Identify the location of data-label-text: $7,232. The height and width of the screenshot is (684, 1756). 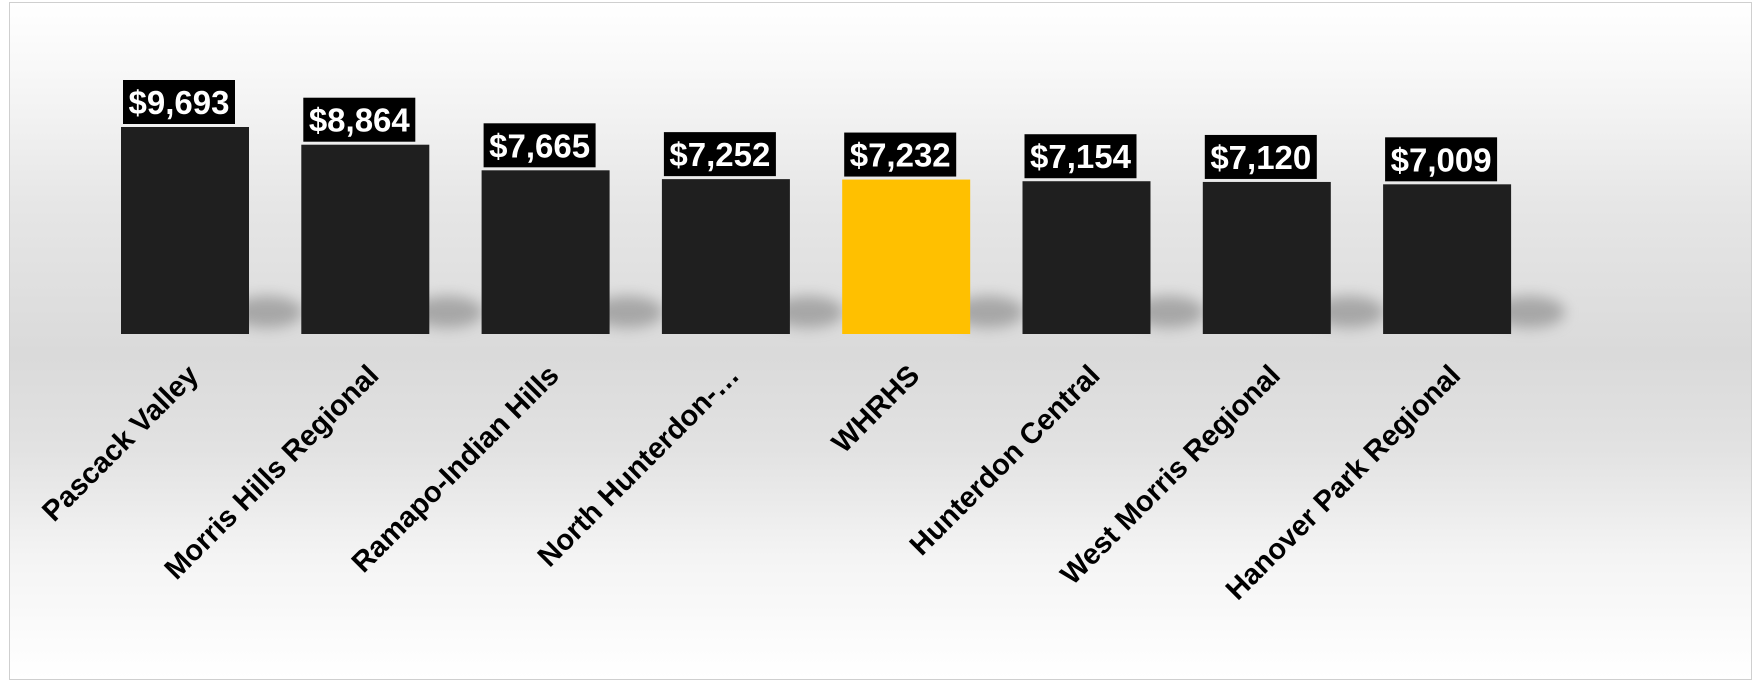
(900, 155).